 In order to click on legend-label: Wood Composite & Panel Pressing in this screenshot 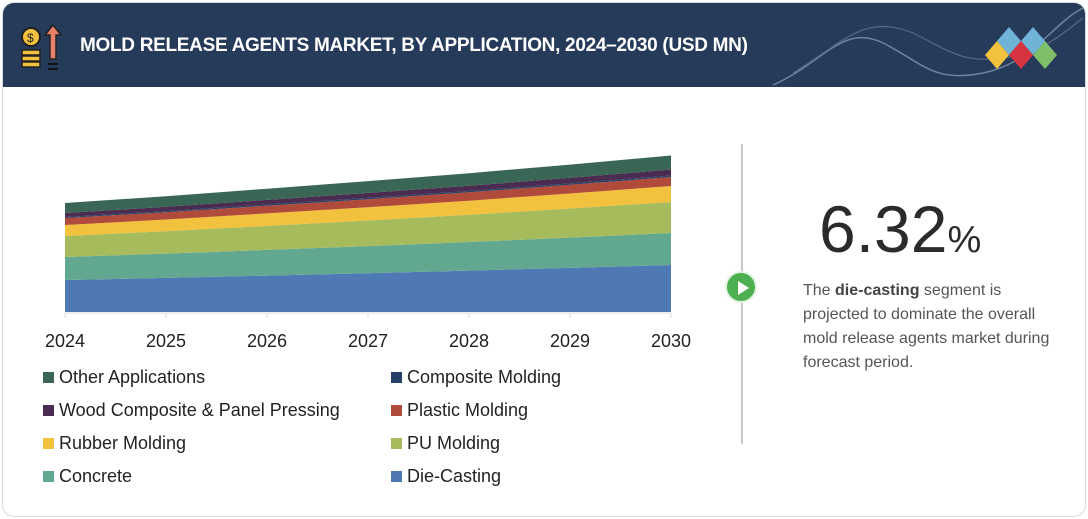, I will do `click(199, 410)`.